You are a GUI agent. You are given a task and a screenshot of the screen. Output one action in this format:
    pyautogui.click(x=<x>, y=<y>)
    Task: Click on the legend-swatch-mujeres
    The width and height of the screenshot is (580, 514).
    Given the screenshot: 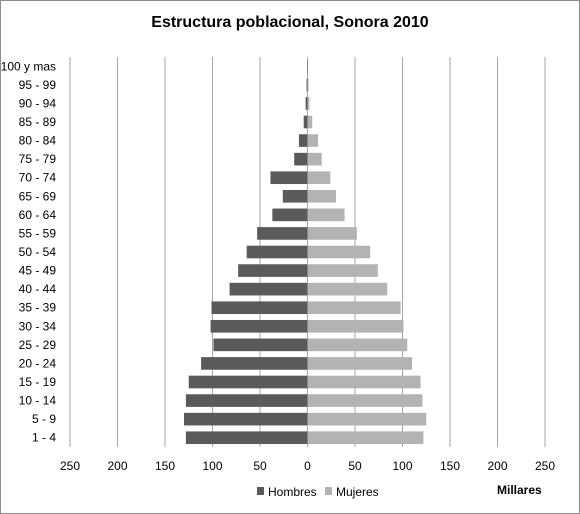 What is the action you would take?
    pyautogui.click(x=328, y=491)
    